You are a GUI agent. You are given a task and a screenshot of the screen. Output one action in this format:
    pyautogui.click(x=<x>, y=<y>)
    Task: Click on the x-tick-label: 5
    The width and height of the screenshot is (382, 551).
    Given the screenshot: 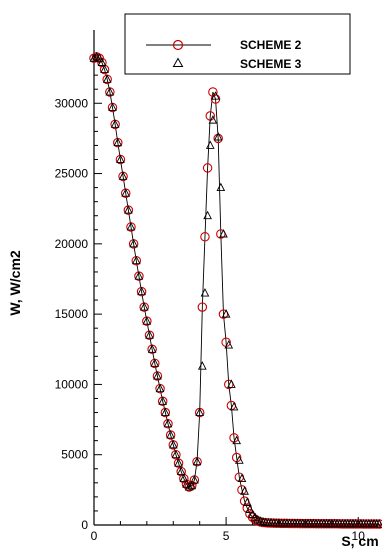 What is the action you would take?
    pyautogui.click(x=226, y=536)
    